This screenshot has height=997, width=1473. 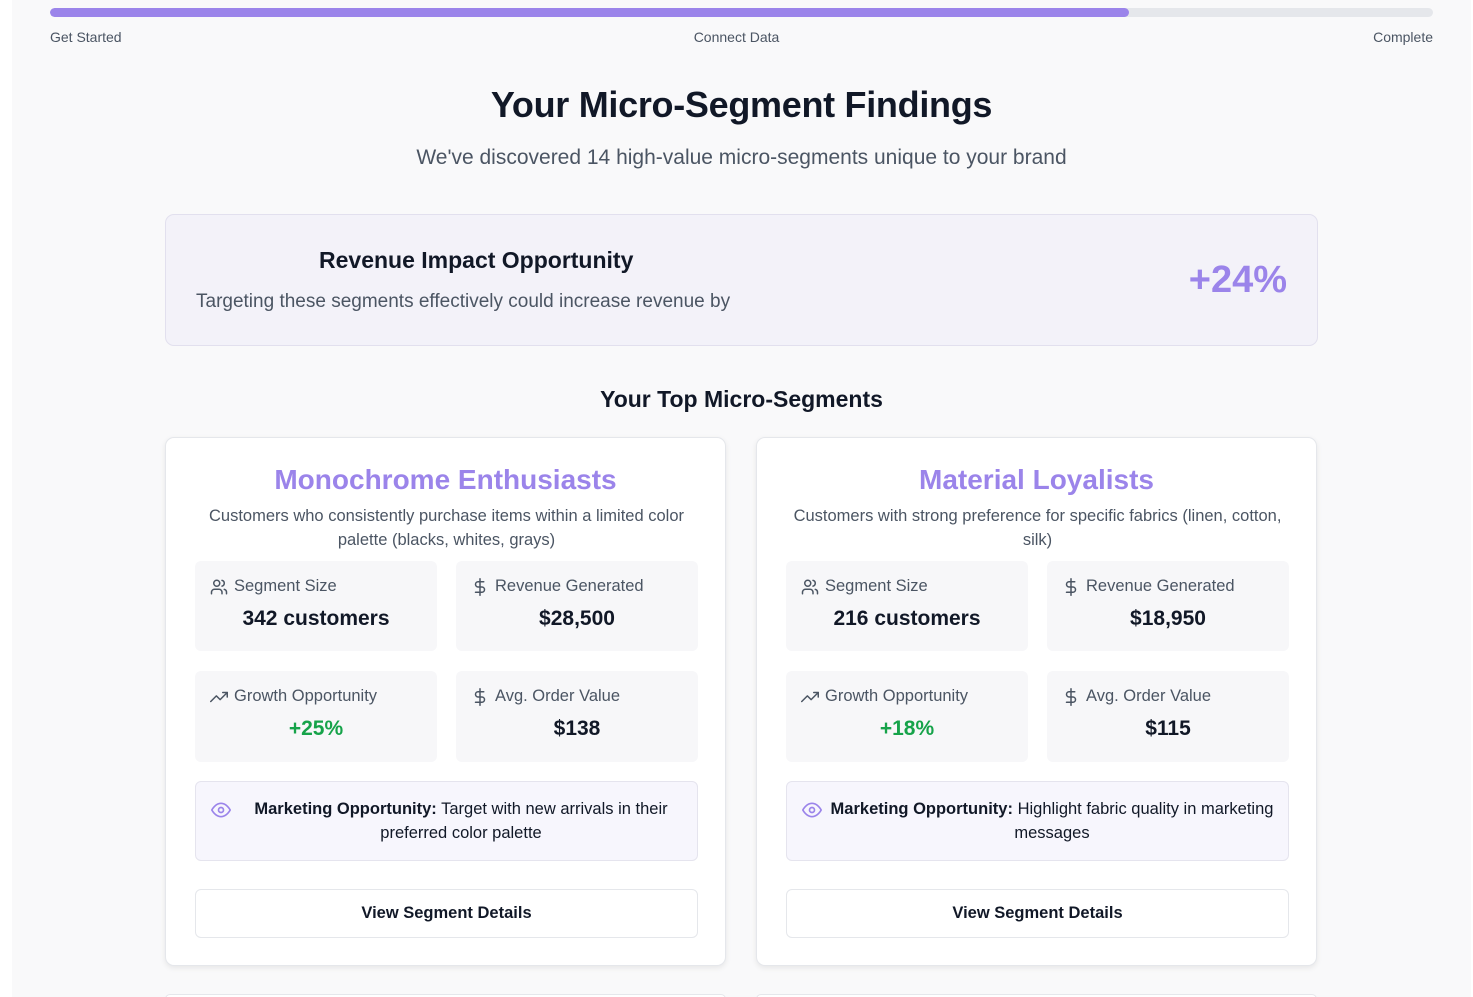 I want to click on avg-order-stat: Avg. Order Value $115, so click(x=1168, y=716).